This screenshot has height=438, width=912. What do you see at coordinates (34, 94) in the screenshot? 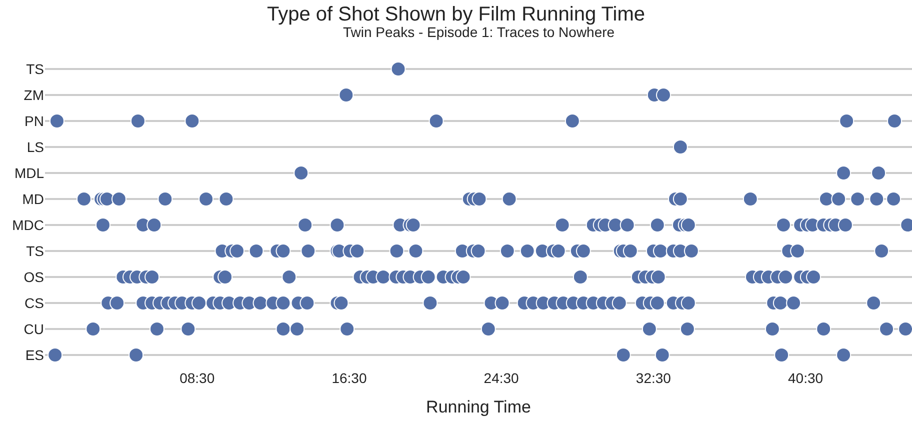
I see `y-tick-label: ZM` at bounding box center [34, 94].